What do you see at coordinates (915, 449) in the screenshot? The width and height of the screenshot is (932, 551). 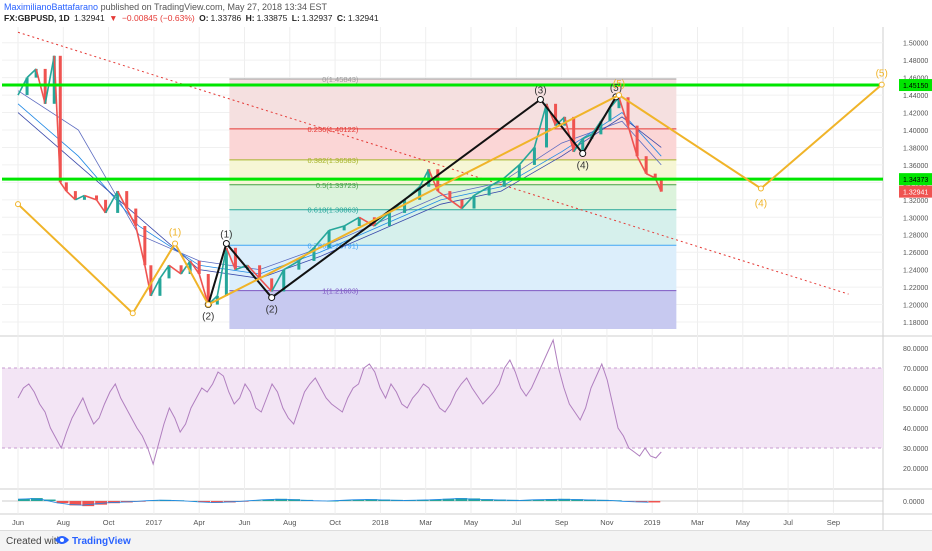 I see `rsi-tick-label: 30.0000` at bounding box center [915, 449].